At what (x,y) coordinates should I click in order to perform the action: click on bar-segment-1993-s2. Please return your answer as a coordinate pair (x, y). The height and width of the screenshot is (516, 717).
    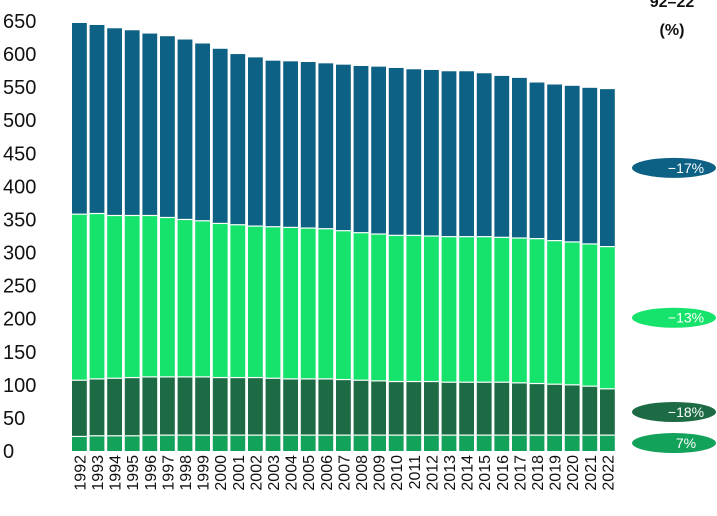
    Looking at the image, I should click on (97, 296).